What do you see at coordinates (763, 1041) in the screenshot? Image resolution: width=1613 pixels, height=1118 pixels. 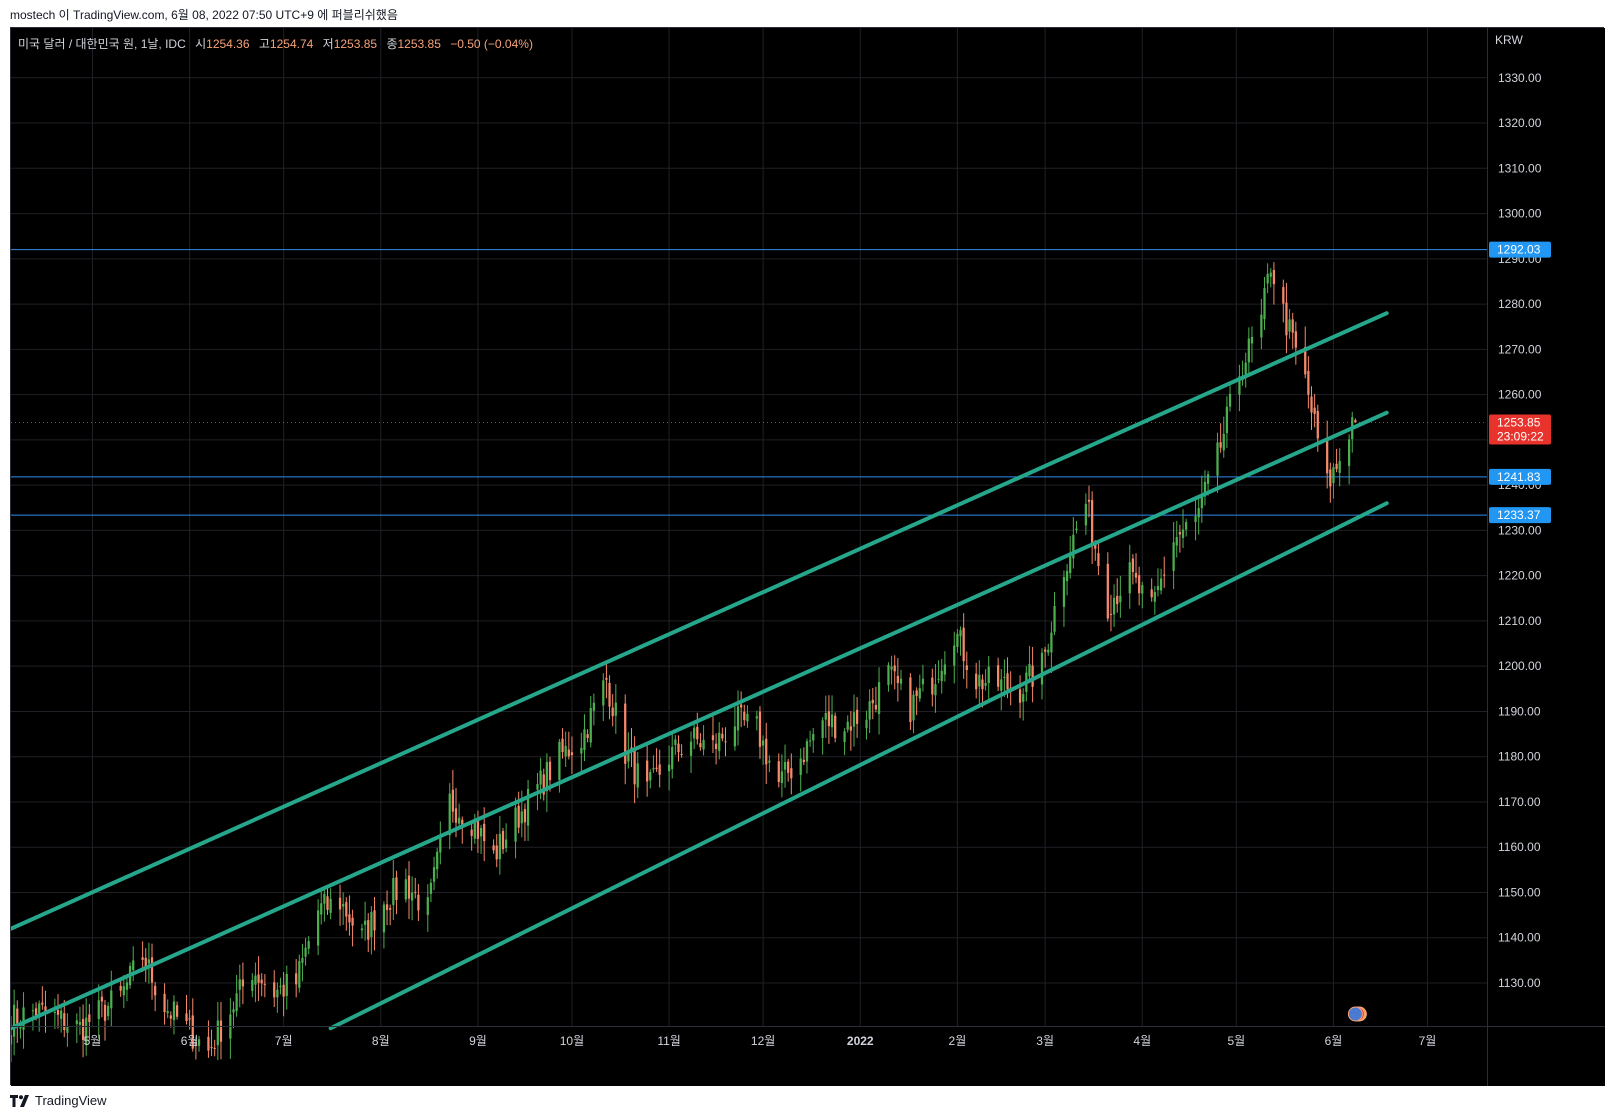 I see `x-tick-label: 12월` at bounding box center [763, 1041].